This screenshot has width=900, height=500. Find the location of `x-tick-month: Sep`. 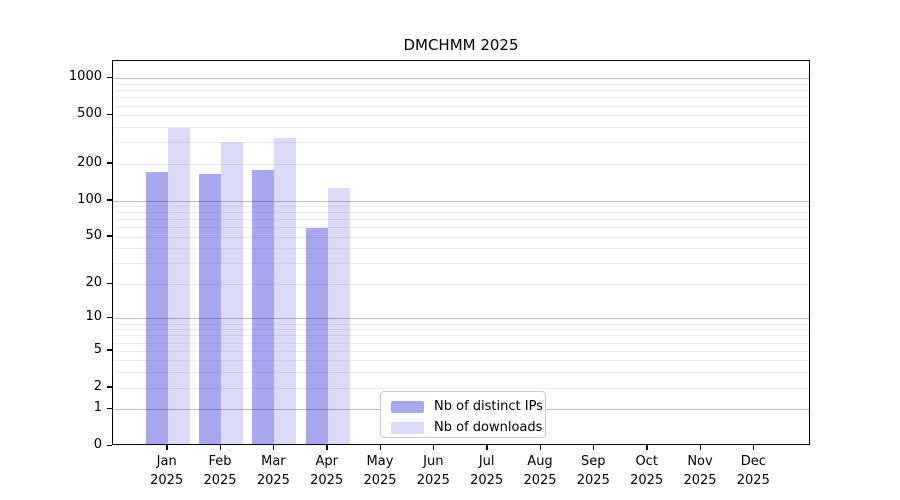

x-tick-month: Sep is located at coordinates (593, 461).